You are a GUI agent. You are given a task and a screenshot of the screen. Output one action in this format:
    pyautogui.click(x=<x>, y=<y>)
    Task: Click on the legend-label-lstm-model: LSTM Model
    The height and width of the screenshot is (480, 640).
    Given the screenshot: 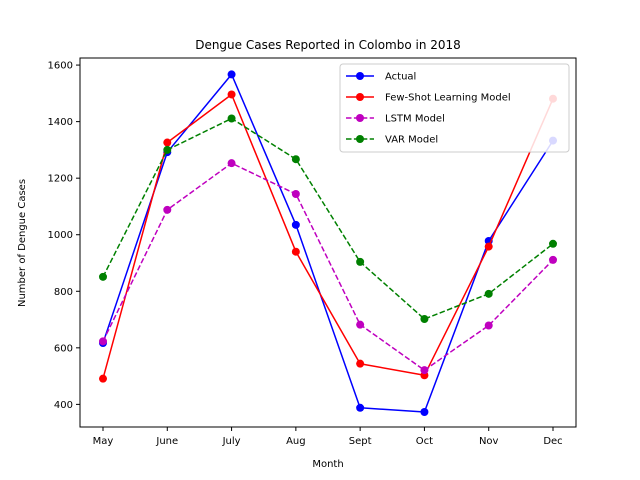 What is the action you would take?
    pyautogui.click(x=415, y=119)
    